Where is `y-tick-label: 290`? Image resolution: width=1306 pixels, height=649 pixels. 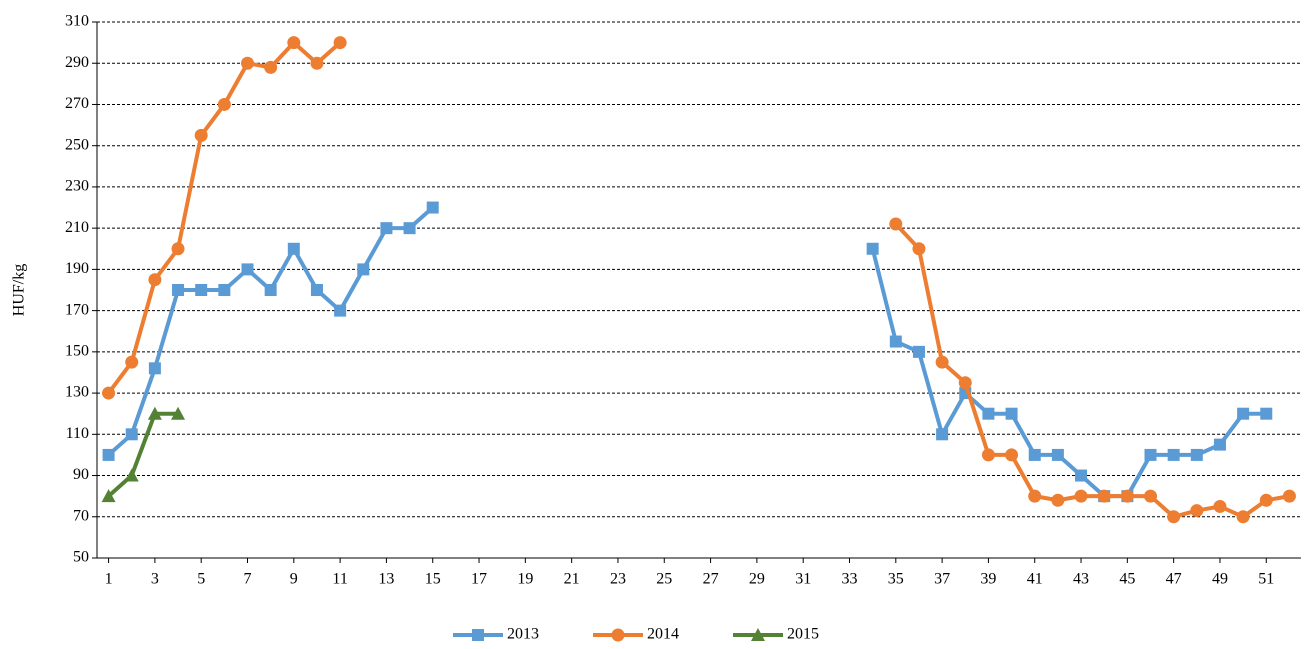
y-tick-label: 290 is located at coordinates (77, 62).